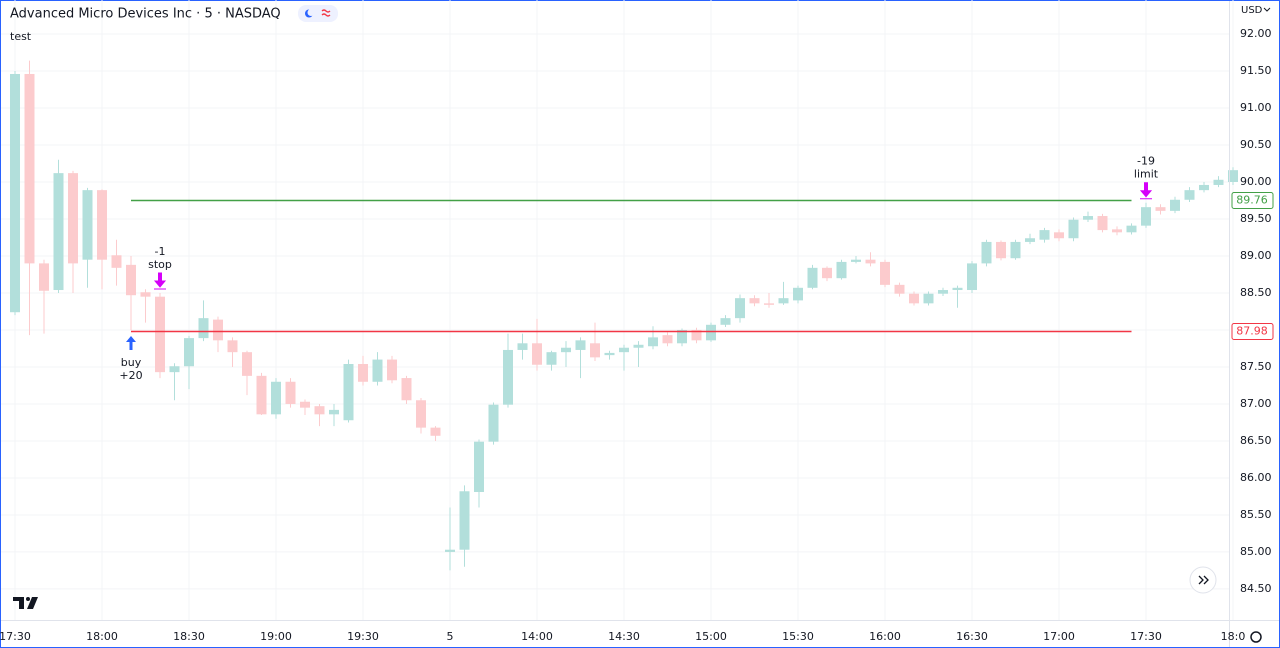  What do you see at coordinates (1059, 636) in the screenshot?
I see `x-tick-label: 17:00` at bounding box center [1059, 636].